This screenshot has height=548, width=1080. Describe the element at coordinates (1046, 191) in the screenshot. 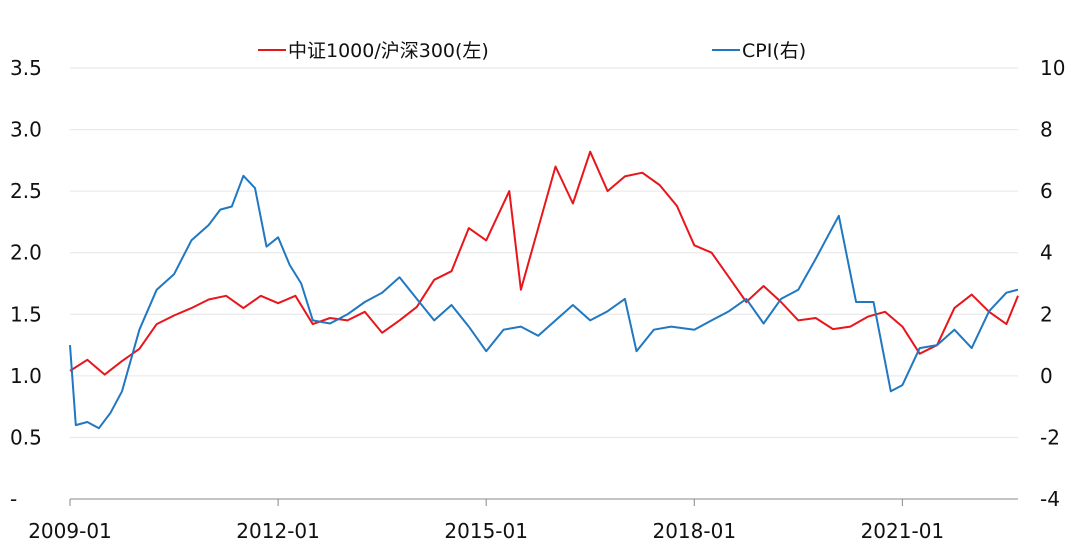

I see `right-tick-label: 6` at that location.